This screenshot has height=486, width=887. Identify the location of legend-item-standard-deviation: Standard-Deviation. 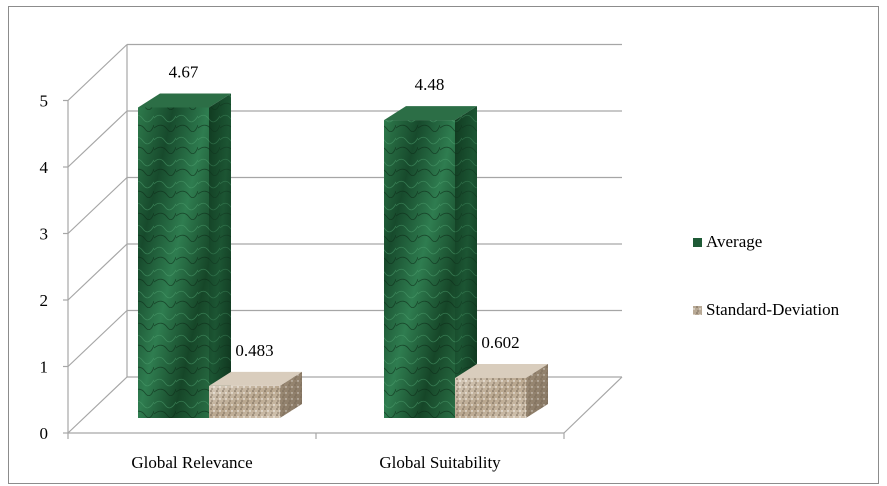
(766, 309).